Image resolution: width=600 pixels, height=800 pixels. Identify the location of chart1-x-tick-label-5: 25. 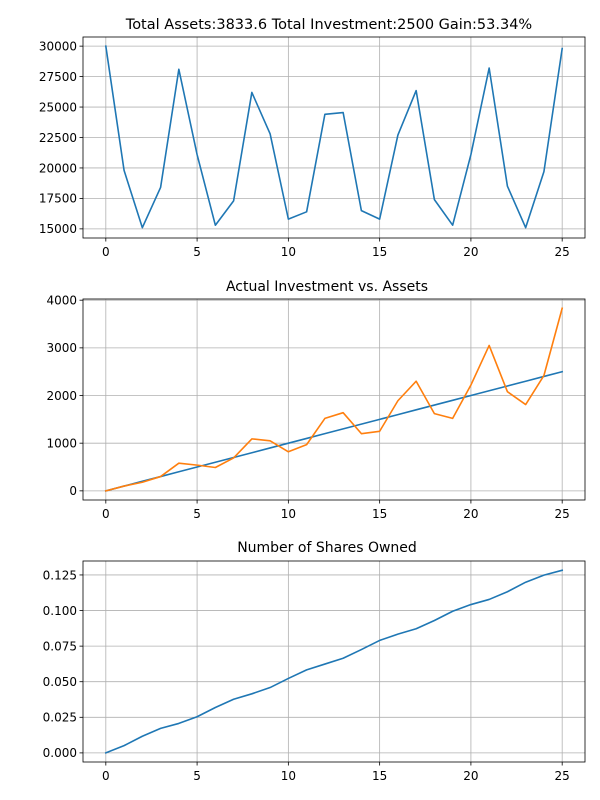
(562, 252).